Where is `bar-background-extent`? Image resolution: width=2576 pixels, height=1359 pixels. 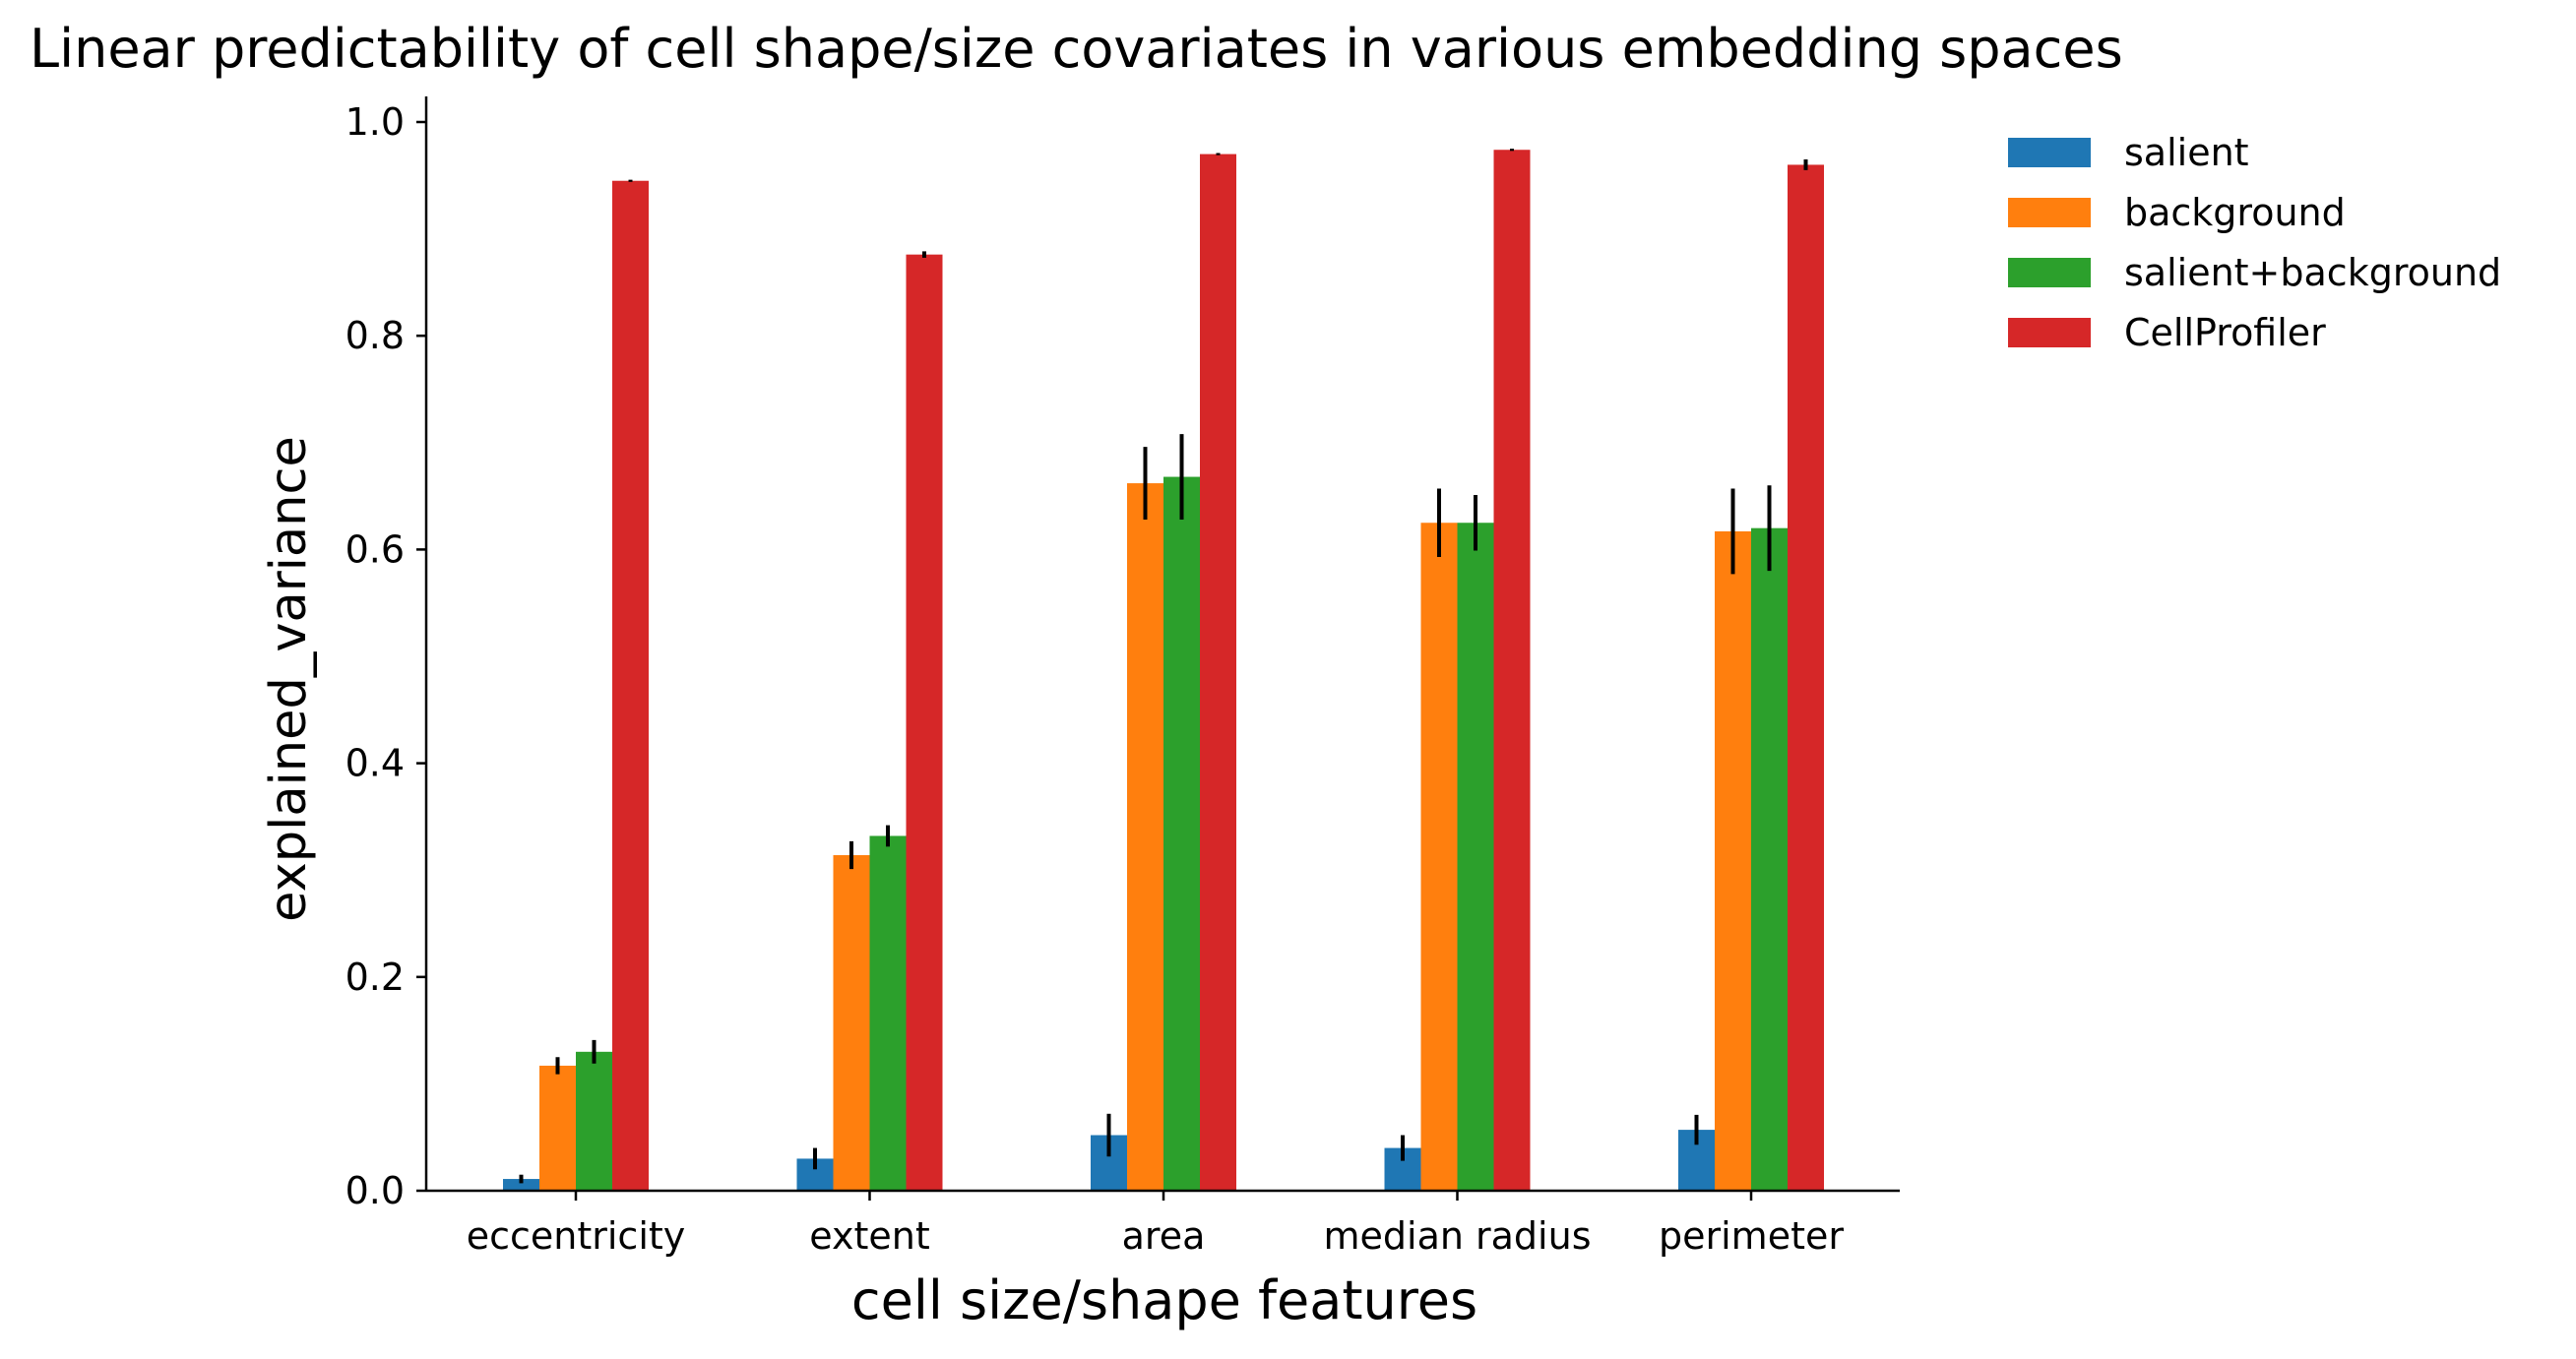 bar-background-extent is located at coordinates (851, 1023).